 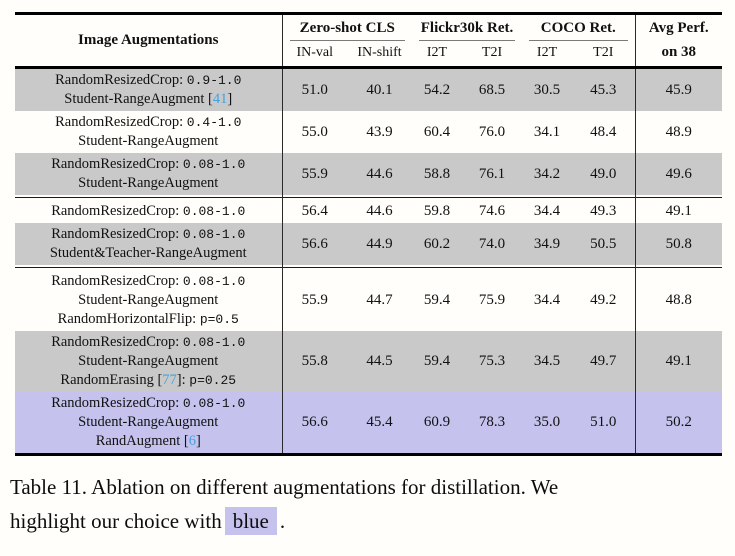 What do you see at coordinates (437, 211) in the screenshot?
I see `metric-value: 59.8` at bounding box center [437, 211].